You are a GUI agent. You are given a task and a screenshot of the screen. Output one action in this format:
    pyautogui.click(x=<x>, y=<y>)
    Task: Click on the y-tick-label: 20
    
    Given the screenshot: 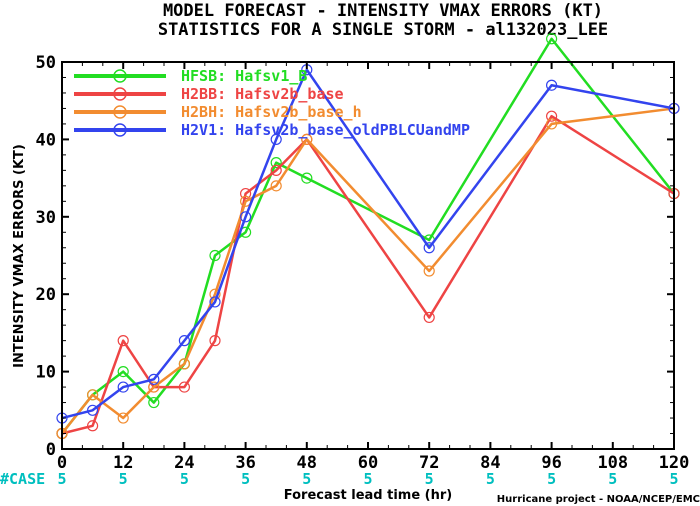 What is the action you would take?
    pyautogui.click(x=46, y=295)
    